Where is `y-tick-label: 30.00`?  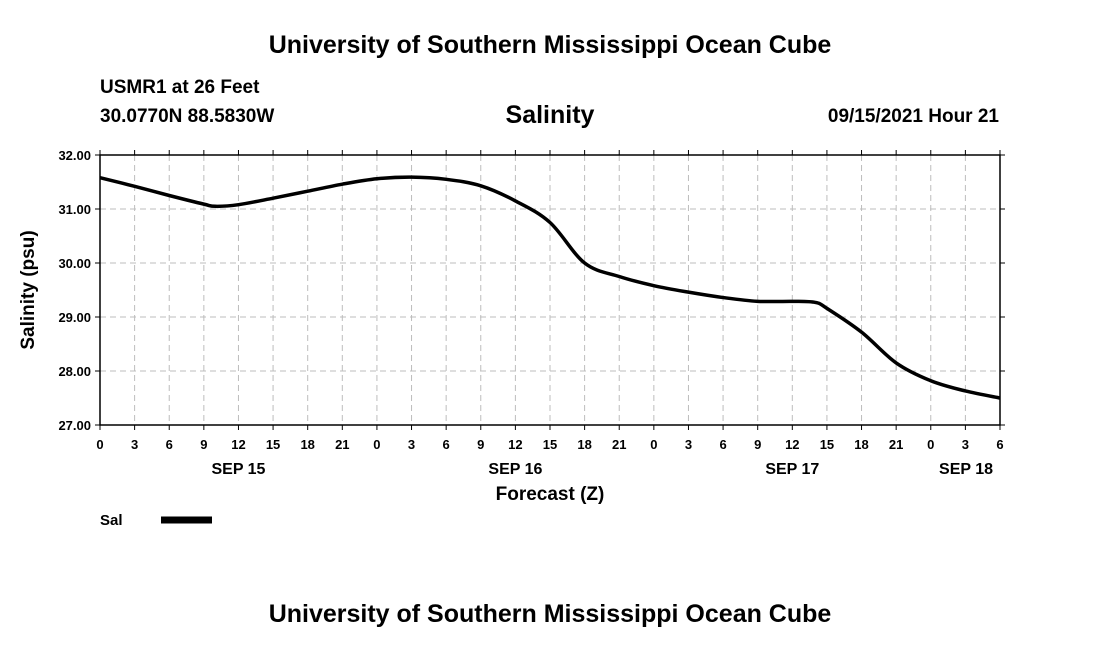 y-tick-label: 30.00 is located at coordinates (74, 263).